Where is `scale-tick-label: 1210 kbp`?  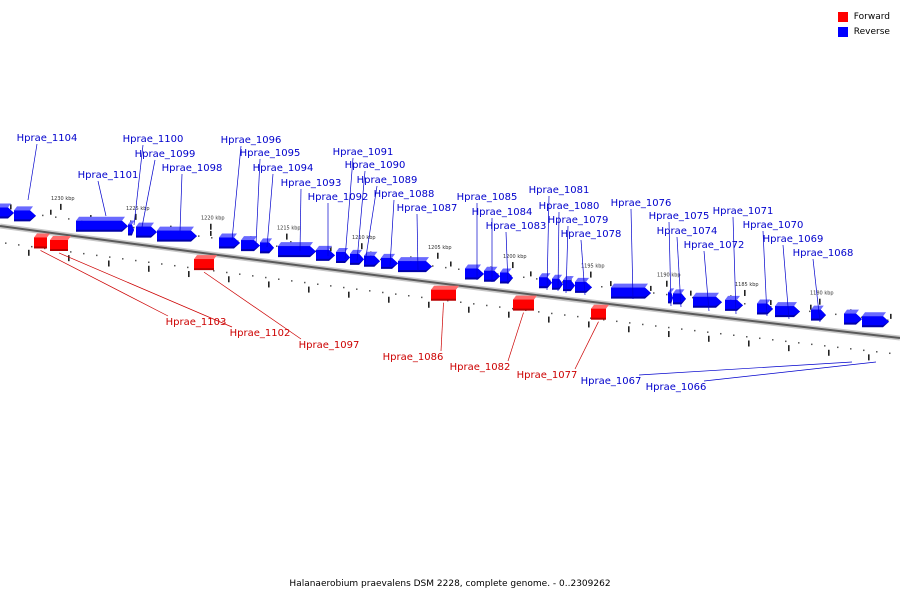
scale-tick-label: 1210 kbp is located at coordinates (364, 238).